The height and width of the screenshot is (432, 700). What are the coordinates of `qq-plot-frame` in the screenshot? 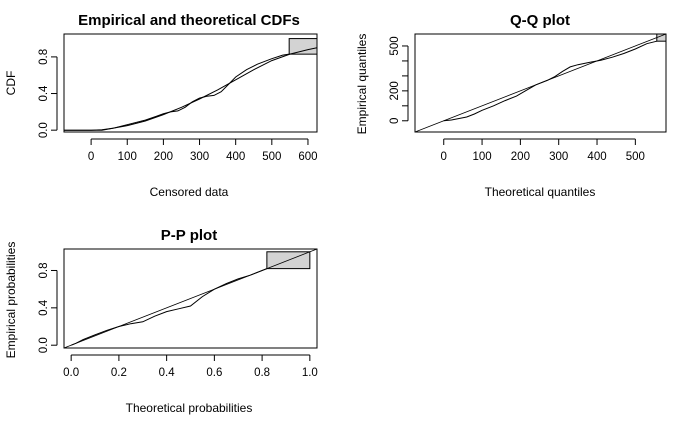 It's located at (540, 83).